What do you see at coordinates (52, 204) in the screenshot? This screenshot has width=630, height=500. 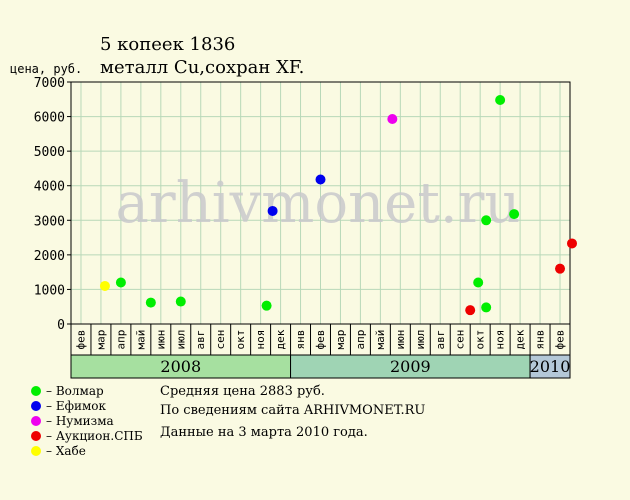 I see `y-ticks: 0 1000 2000 3000 4000 5000 6000 7000` at bounding box center [52, 204].